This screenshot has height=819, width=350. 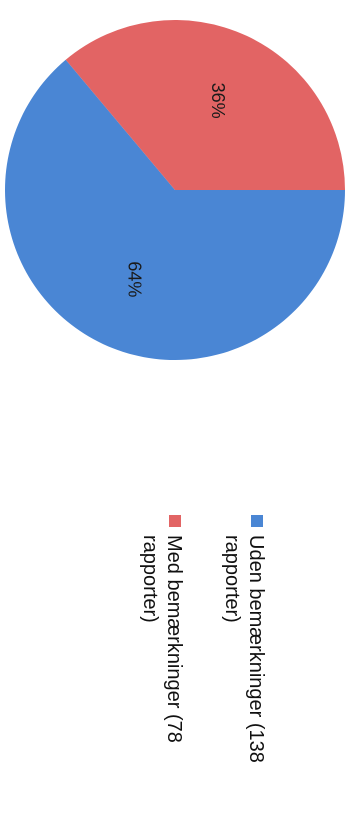 I want to click on percent-labels: 64% 36%, so click(x=176, y=190).